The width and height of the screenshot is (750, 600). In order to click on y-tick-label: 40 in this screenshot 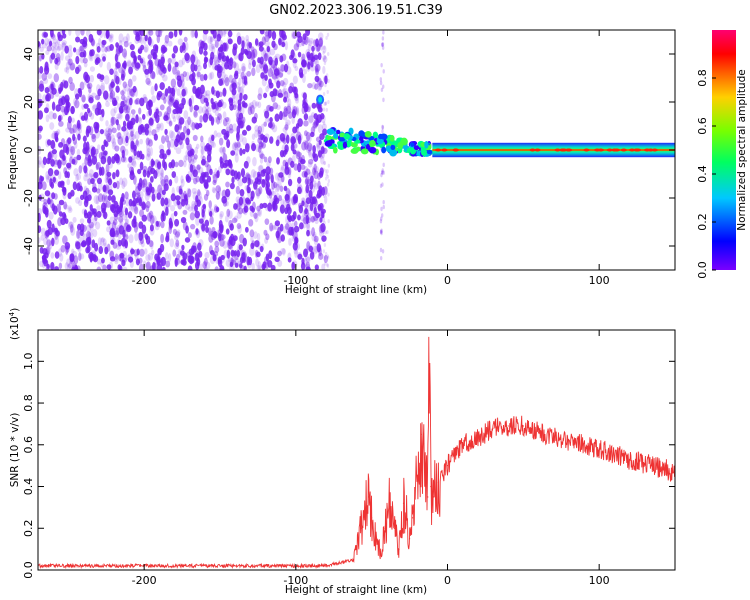, I will do `click(28, 54)`.